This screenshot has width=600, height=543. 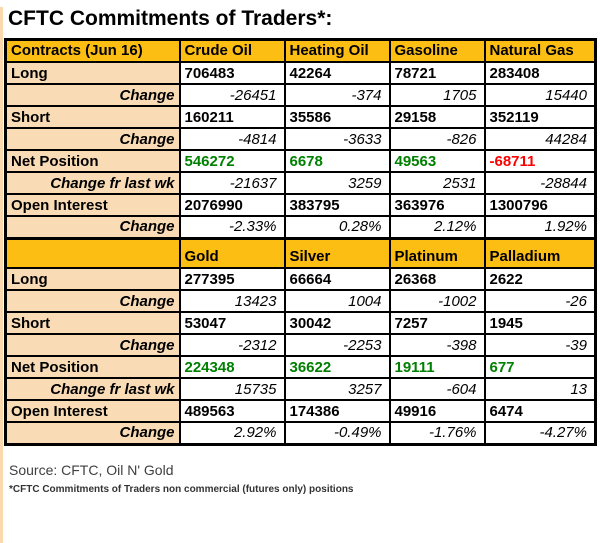 What do you see at coordinates (437, 345) in the screenshot?
I see `value-cell: -398` at bounding box center [437, 345].